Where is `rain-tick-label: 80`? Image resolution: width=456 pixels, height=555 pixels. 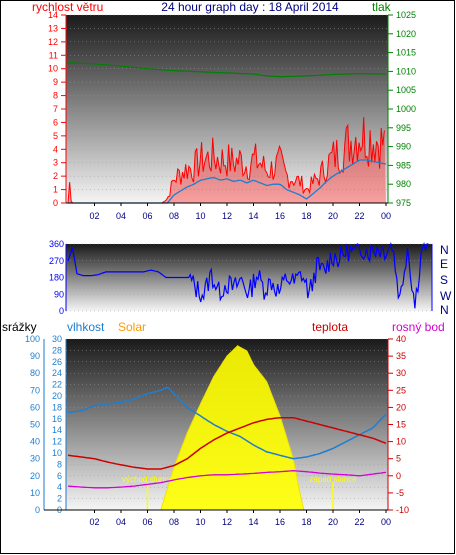 rain-tick-label: 80 is located at coordinates (35, 373).